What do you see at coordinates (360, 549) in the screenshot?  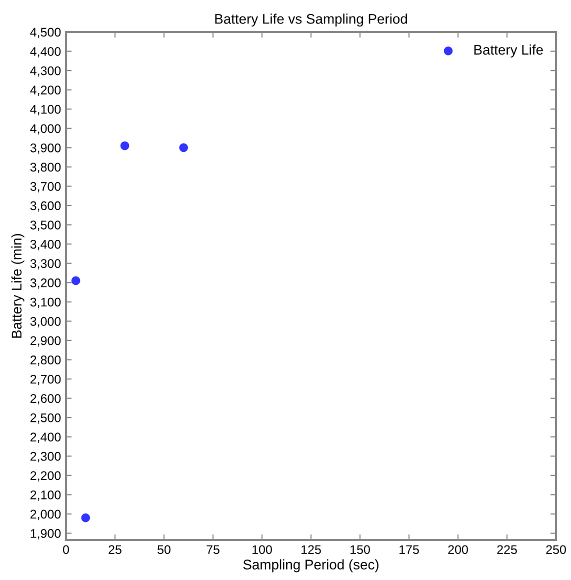 I see `x-tick-label: 150` at bounding box center [360, 549].